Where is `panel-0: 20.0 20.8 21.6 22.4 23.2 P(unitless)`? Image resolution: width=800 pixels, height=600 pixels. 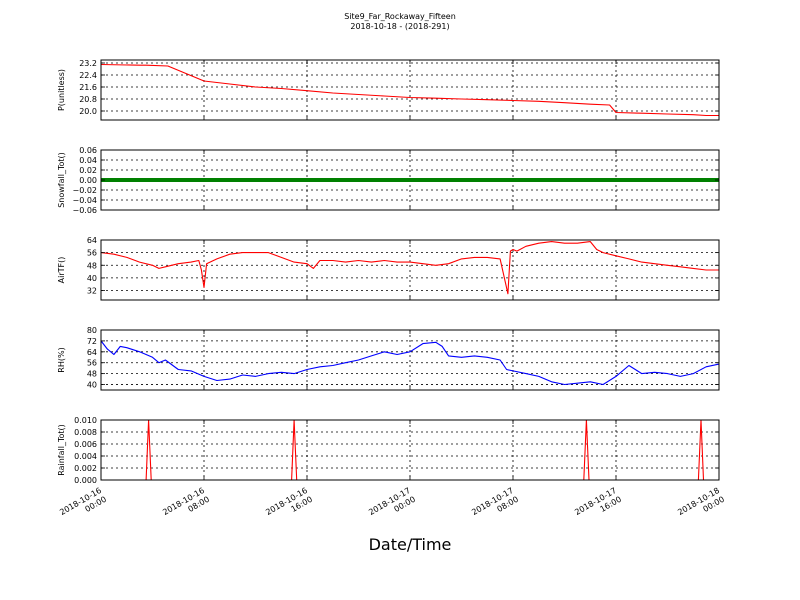
panel-0: 20.0 20.8 21.6 22.4 23.2 P(unitless) is located at coordinates (388, 90).